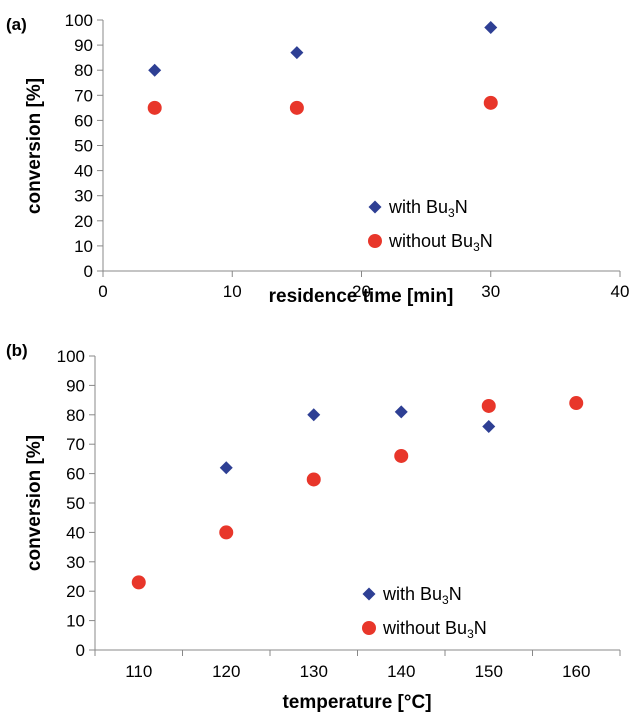 The image size is (632, 716). Describe the element at coordinates (226, 671) in the screenshot. I see `x-tick-label: 120` at that location.